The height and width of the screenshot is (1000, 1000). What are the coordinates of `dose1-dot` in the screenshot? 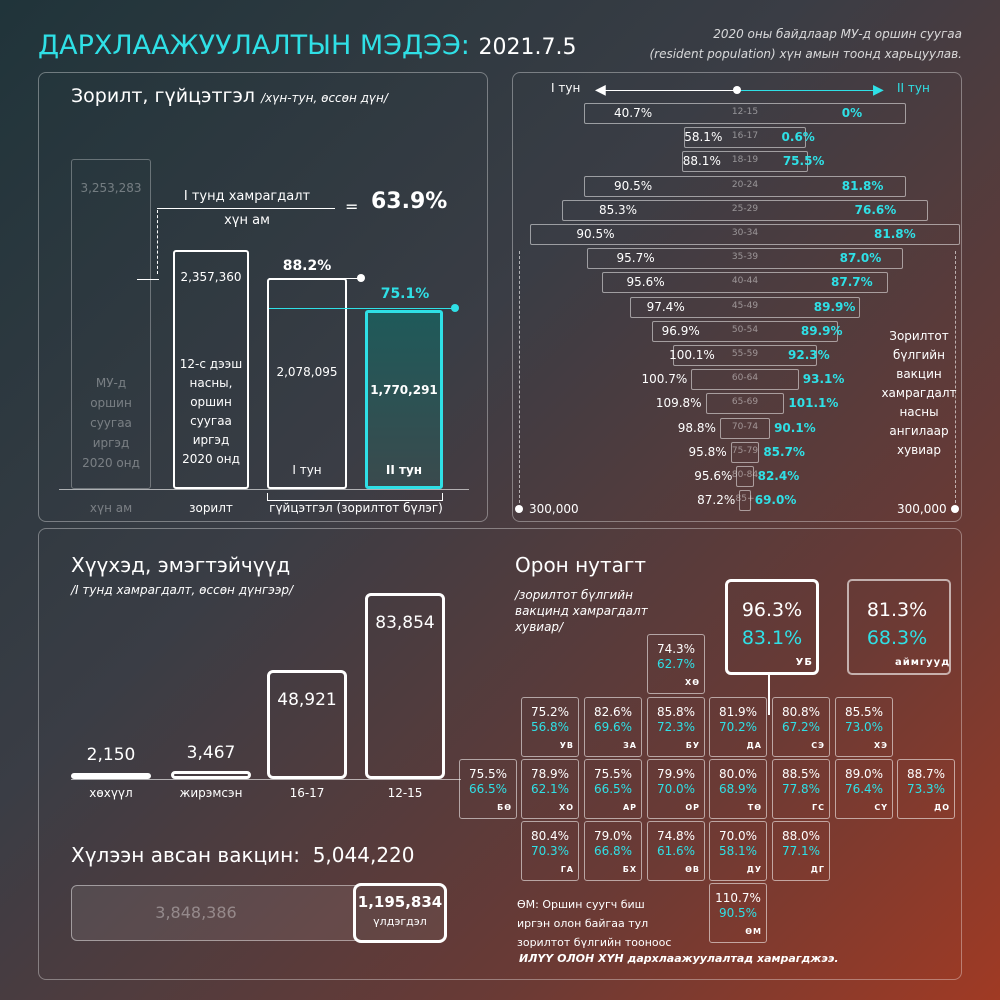 It's located at (361, 278).